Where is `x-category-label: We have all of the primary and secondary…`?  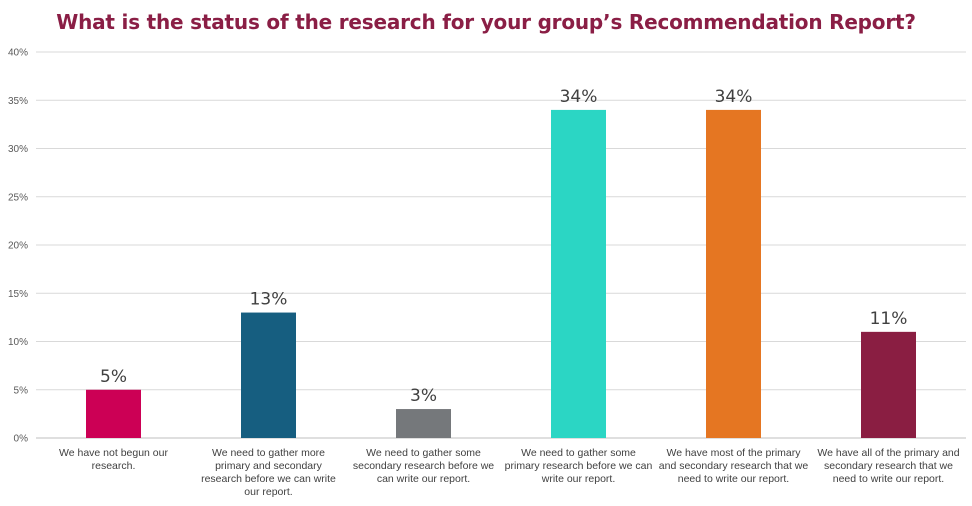 x-category-label: We have all of the primary and secondary… is located at coordinates (888, 466).